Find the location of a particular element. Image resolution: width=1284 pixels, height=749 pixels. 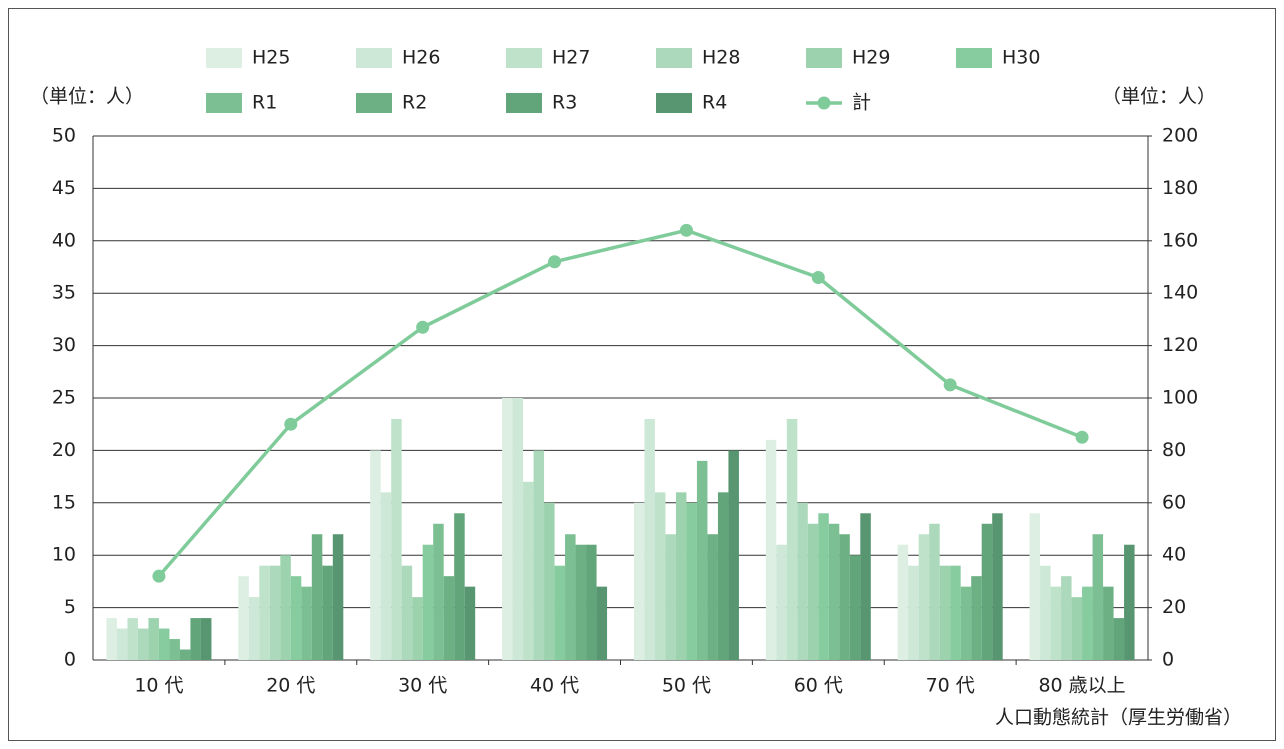

y2-tick-label: 200 is located at coordinates (1180, 136).